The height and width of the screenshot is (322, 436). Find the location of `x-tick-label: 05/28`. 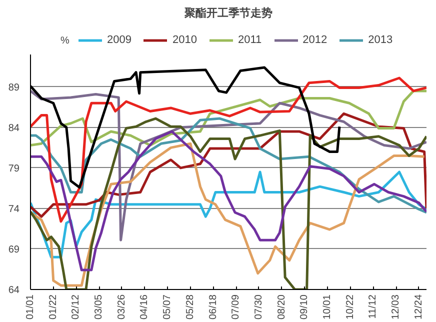

x-tick-label: 05/28 is located at coordinates (190, 307).